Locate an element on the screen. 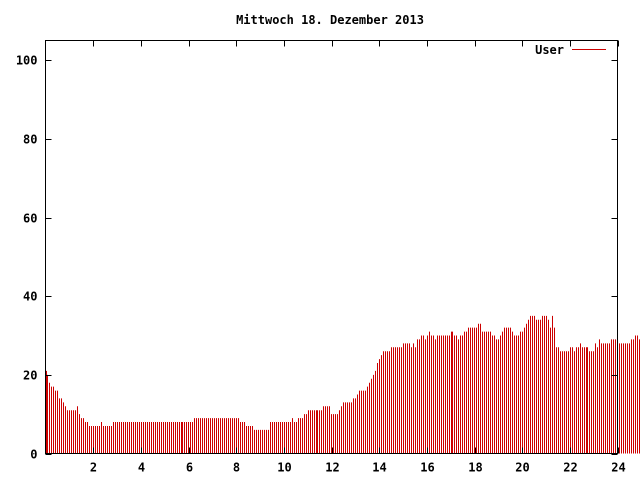 The height and width of the screenshot is (485, 640). x-tick-label: 20 is located at coordinates (522, 468).